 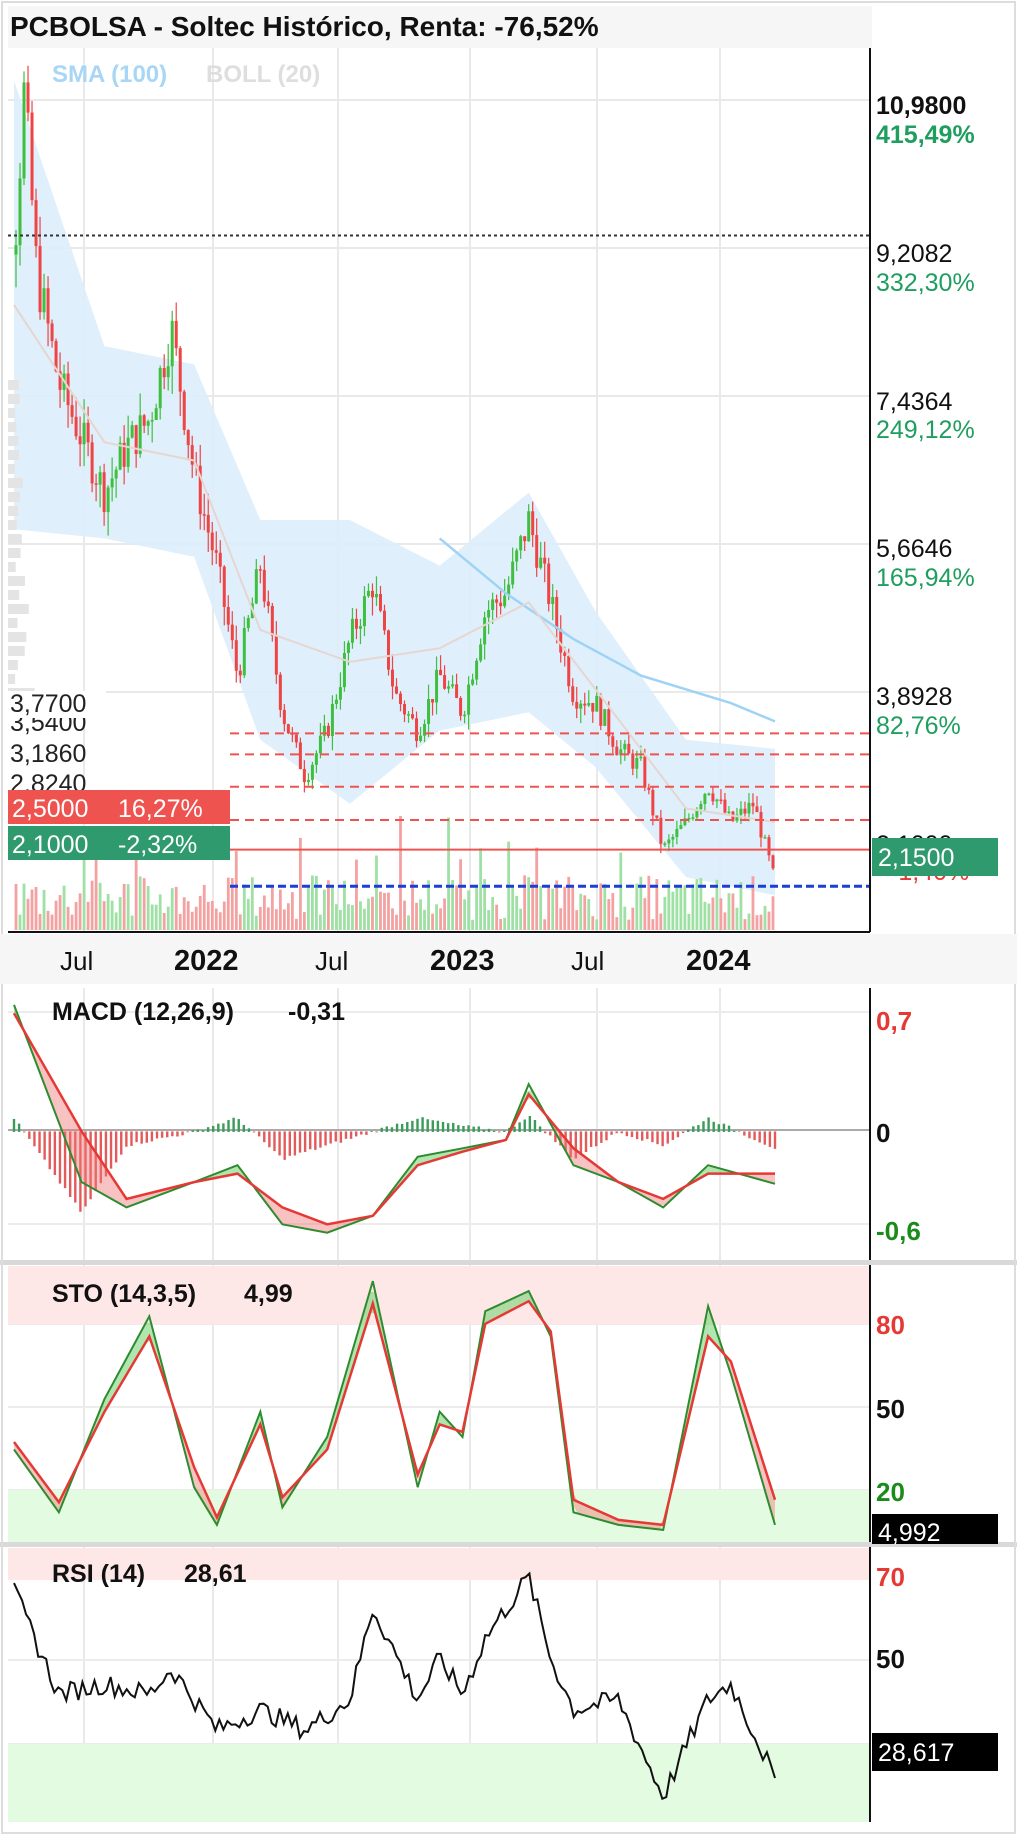 I want to click on sto-title: STO (14,3,5), so click(x=124, y=1294).